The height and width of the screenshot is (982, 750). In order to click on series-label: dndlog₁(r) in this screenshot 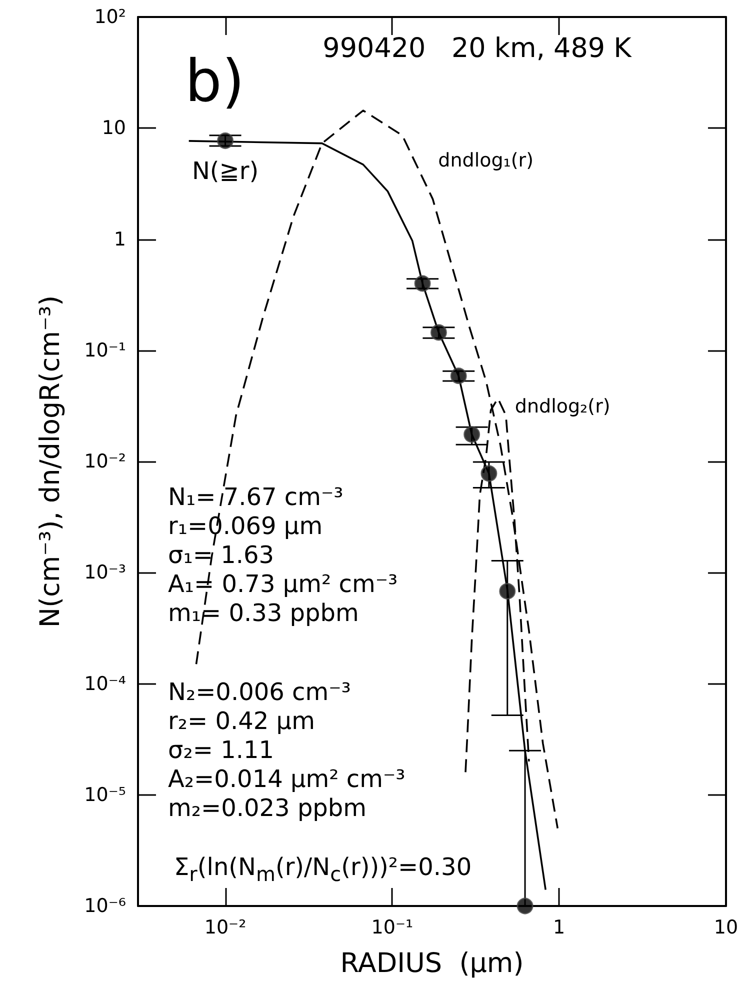, I will do `click(486, 161)`.